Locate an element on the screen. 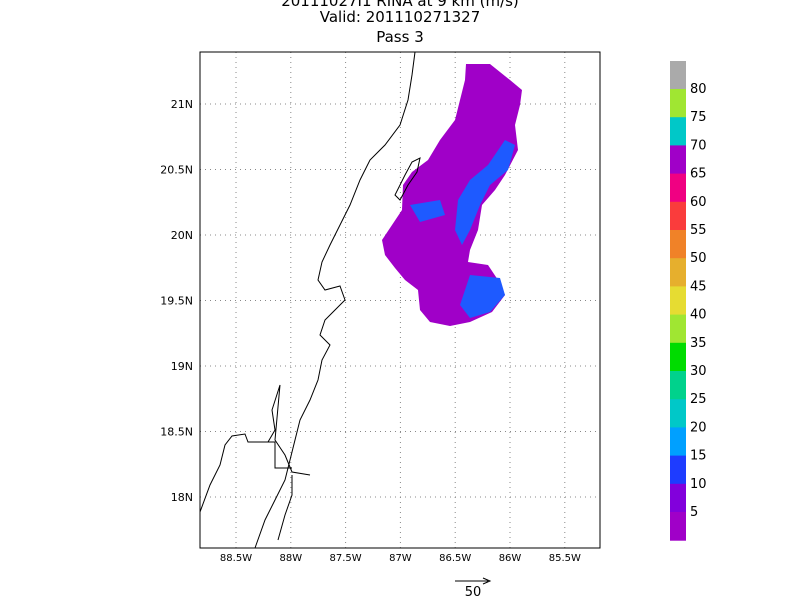  lat-label: 19N is located at coordinates (182, 366).